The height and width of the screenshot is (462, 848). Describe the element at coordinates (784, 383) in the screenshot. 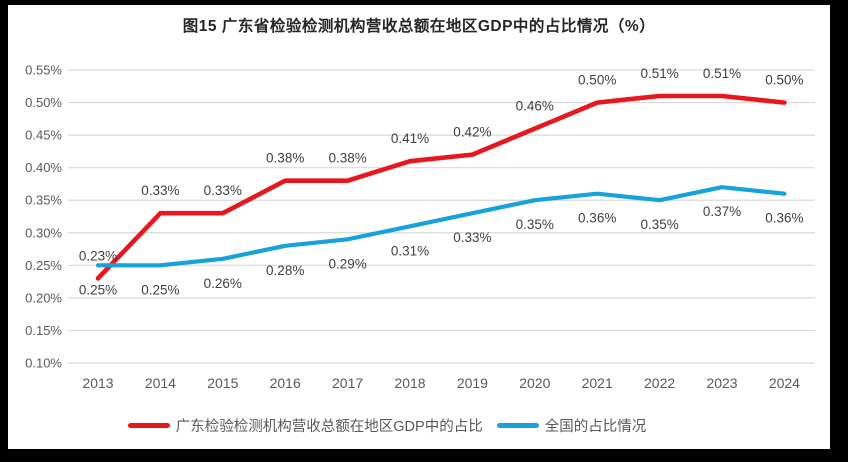

I see `x-axis-tick-label: 2024` at that location.